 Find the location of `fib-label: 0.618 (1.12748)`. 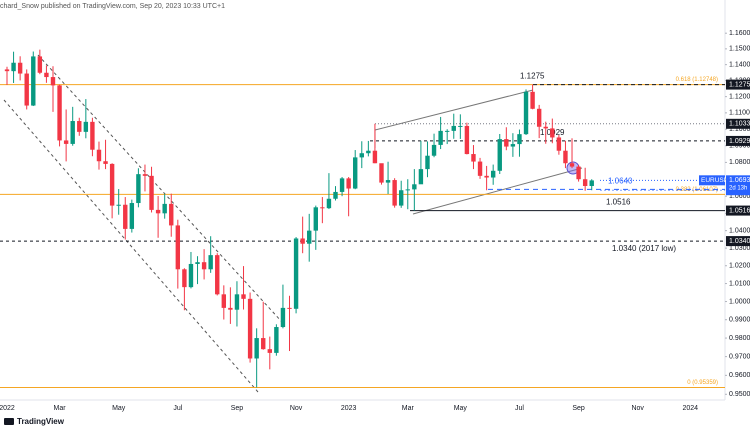

fib-label: 0.618 (1.12748) is located at coordinates (697, 80).